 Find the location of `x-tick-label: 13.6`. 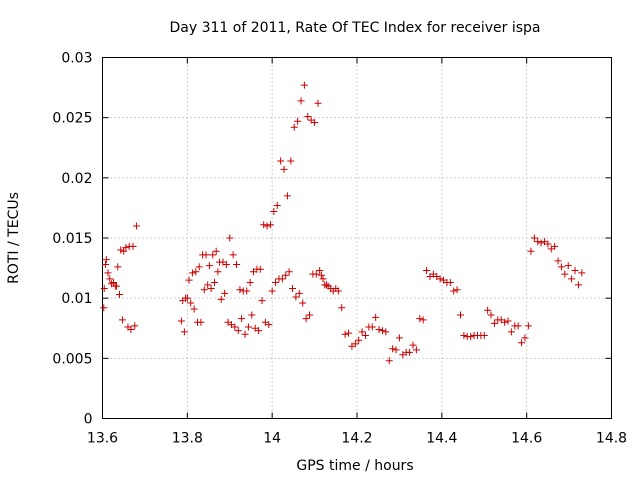

x-tick-label: 13.6 is located at coordinates (102, 439).